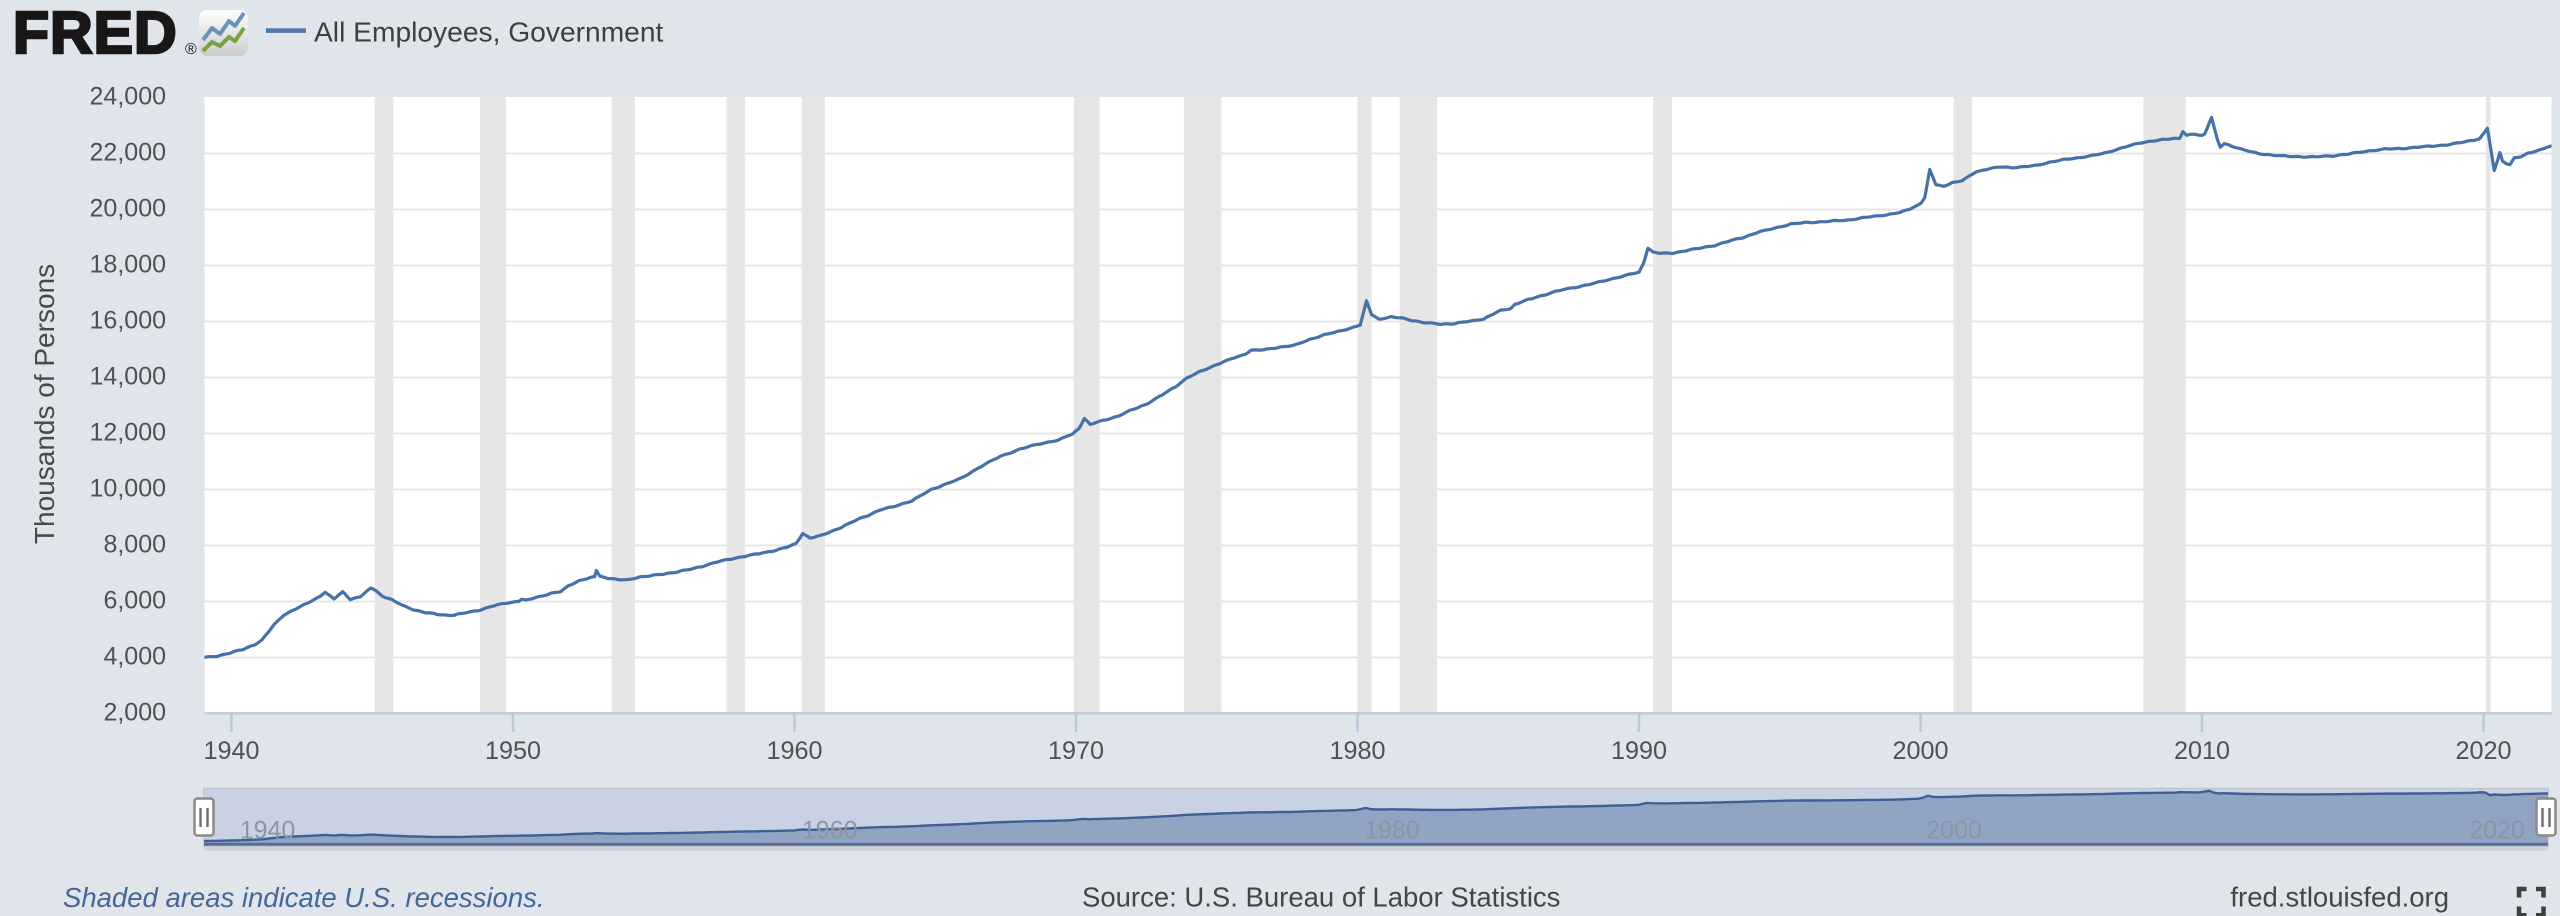 The width and height of the screenshot is (2560, 916). What do you see at coordinates (2202, 751) in the screenshot?
I see `svg-text: 2010` at bounding box center [2202, 751].